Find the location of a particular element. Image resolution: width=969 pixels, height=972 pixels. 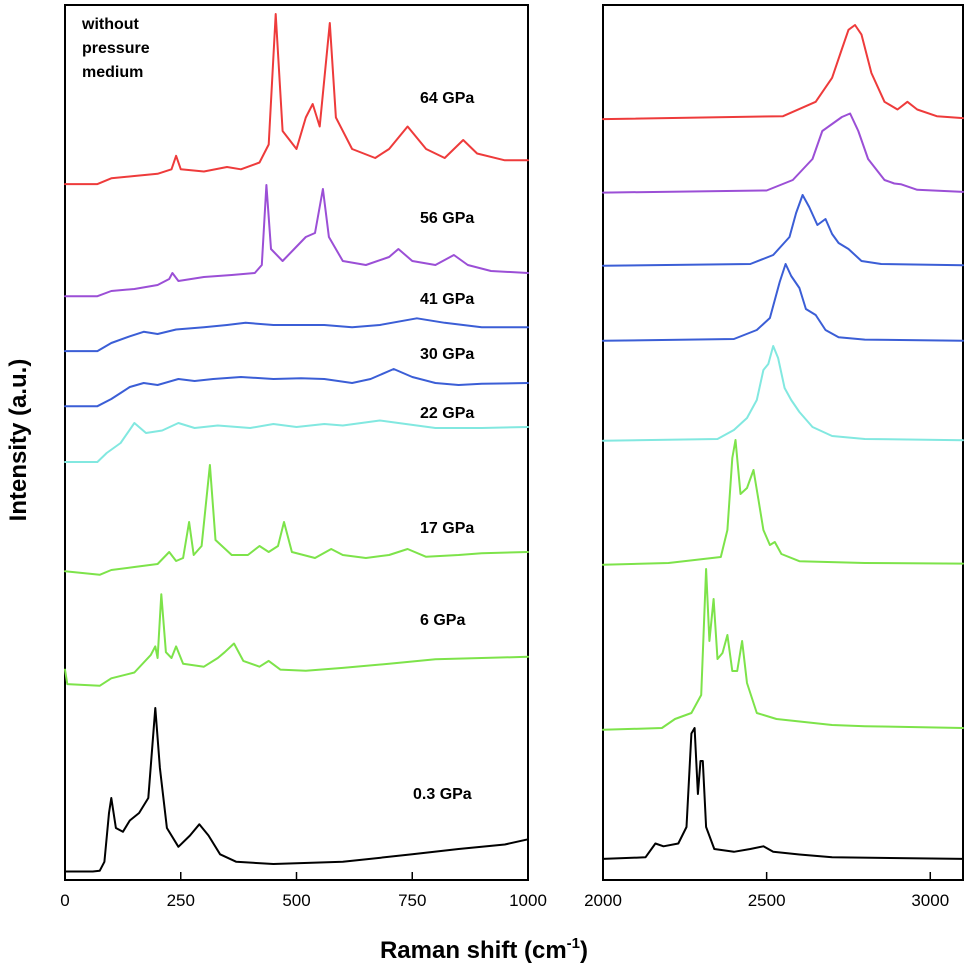

spectrum-0-6-GPa is located at coordinates (296, 640).